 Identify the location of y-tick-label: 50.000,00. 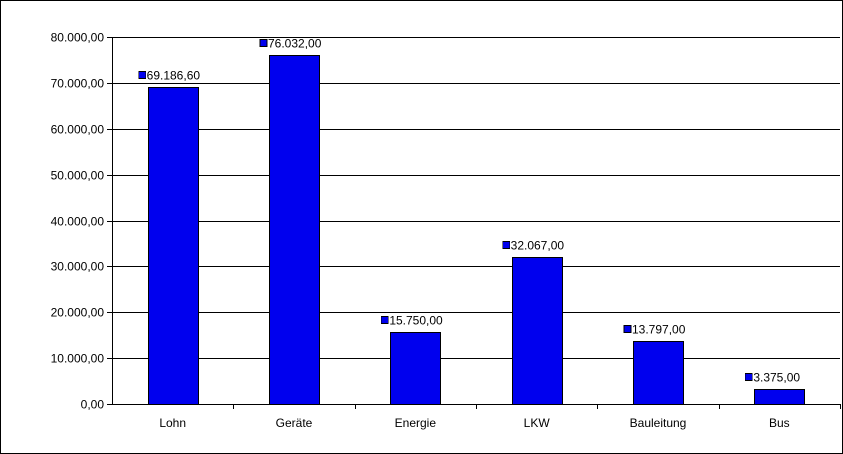
(78, 176).